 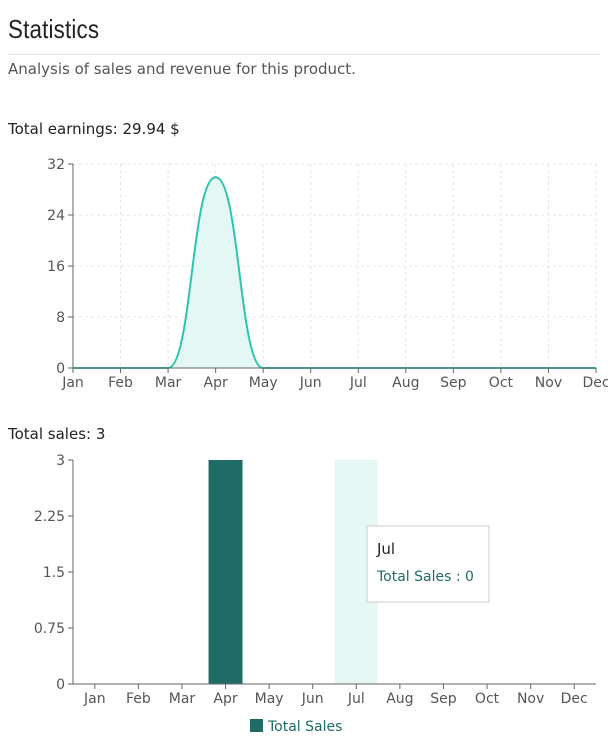 I want to click on sales-label: Total sales: 3, so click(x=57, y=434).